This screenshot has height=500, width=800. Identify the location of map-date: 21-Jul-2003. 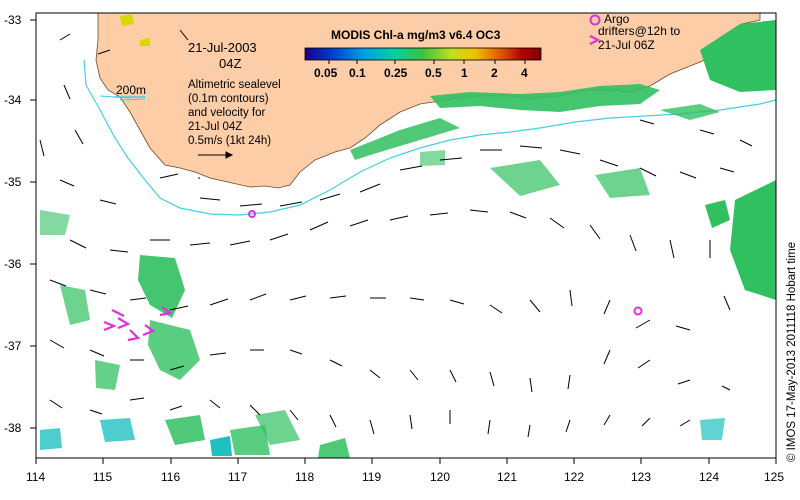
(222, 47).